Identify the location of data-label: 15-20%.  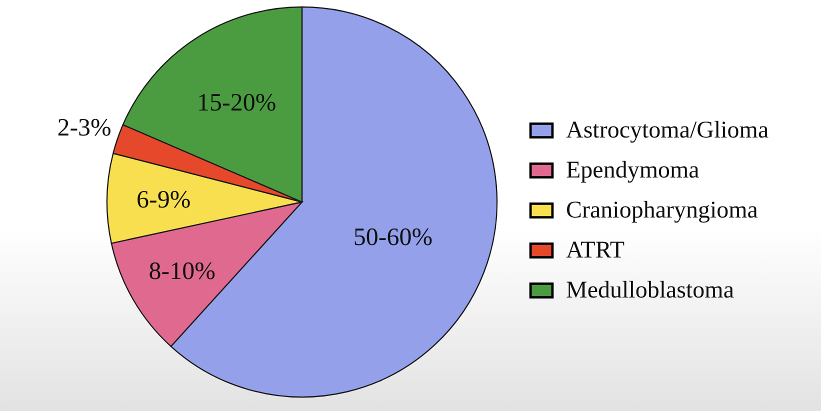
(236, 103).